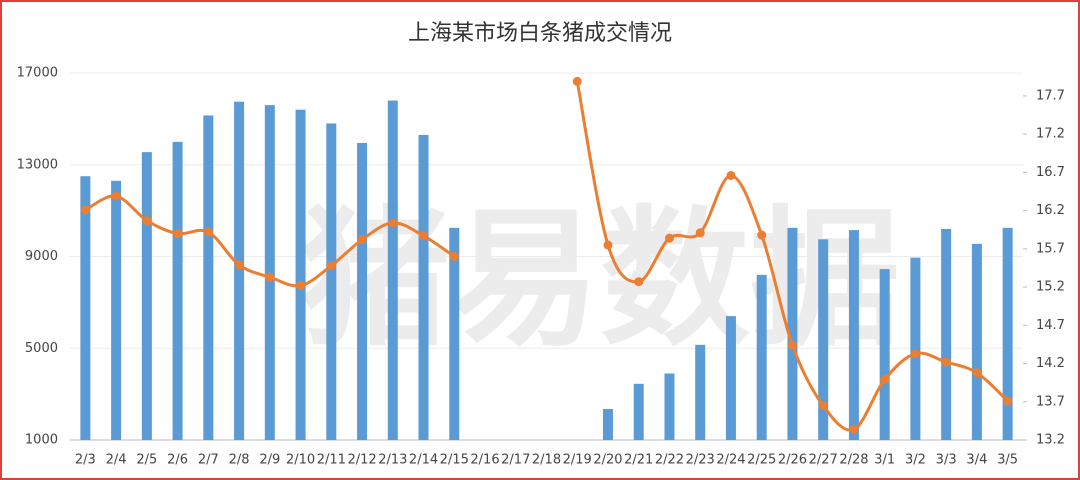 The height and width of the screenshot is (480, 1080). Describe the element at coordinates (1050, 401) in the screenshot. I see `y2-tick-label: 13.7` at that location.